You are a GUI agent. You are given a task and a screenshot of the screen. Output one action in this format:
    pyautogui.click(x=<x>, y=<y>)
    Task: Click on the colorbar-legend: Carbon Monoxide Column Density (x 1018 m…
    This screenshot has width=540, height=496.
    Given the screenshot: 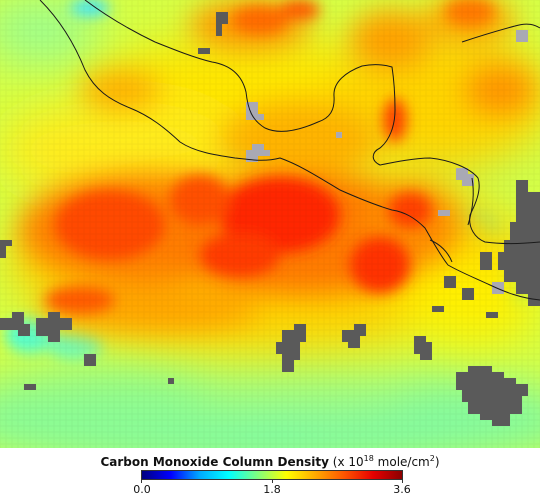 What is the action you would take?
    pyautogui.click(x=270, y=472)
    